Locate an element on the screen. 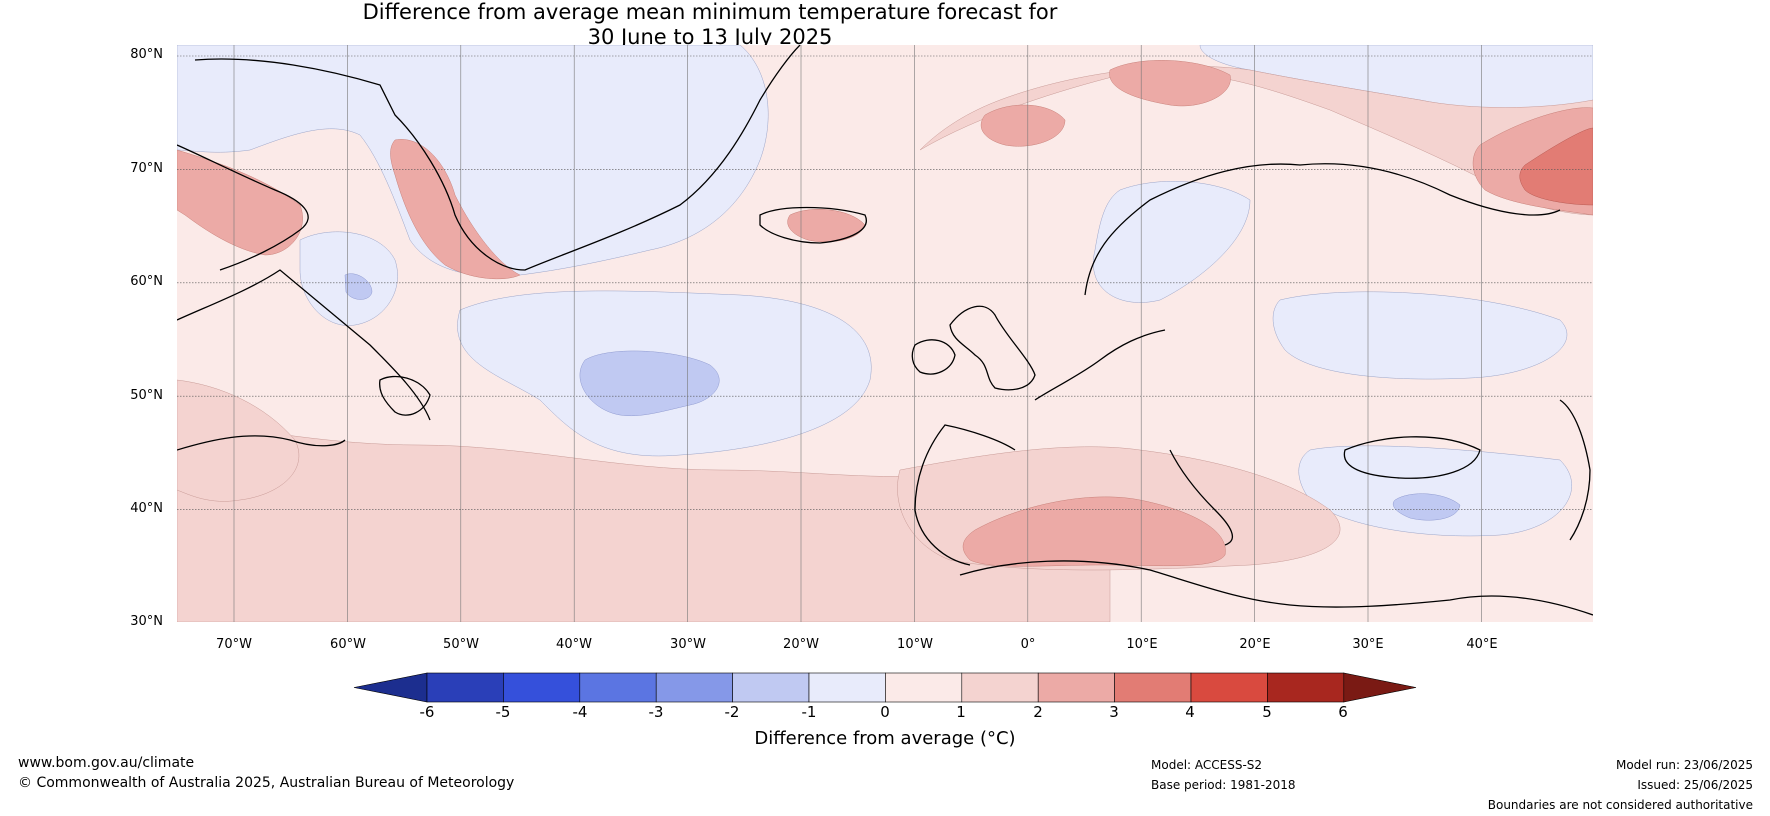 This screenshot has width=1770, height=816. footer-model-run: Model run: 23/06/2025 is located at coordinates (1684, 765).